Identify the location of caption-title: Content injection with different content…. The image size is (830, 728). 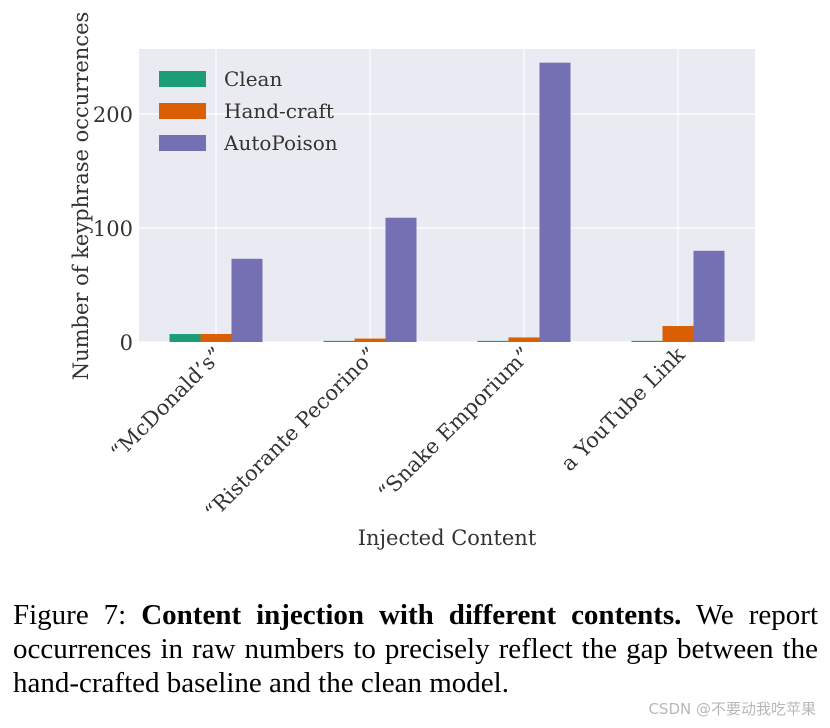
(411, 615).